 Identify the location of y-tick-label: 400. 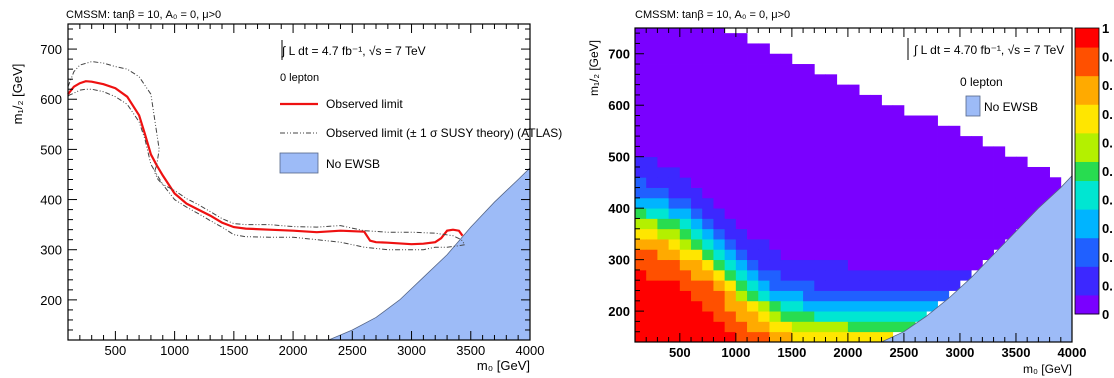
(51, 200).